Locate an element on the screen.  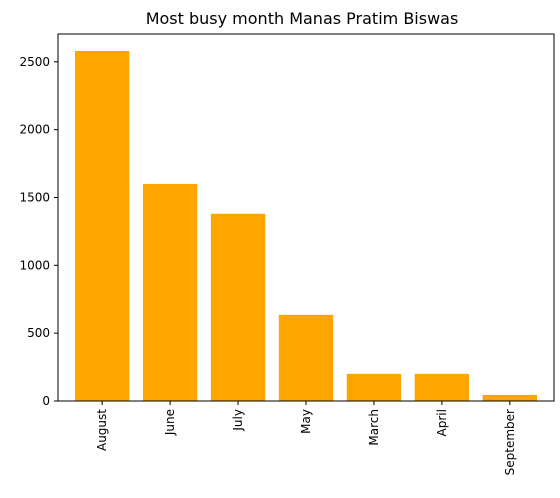
y-tick-label: 0 is located at coordinates (46, 401).